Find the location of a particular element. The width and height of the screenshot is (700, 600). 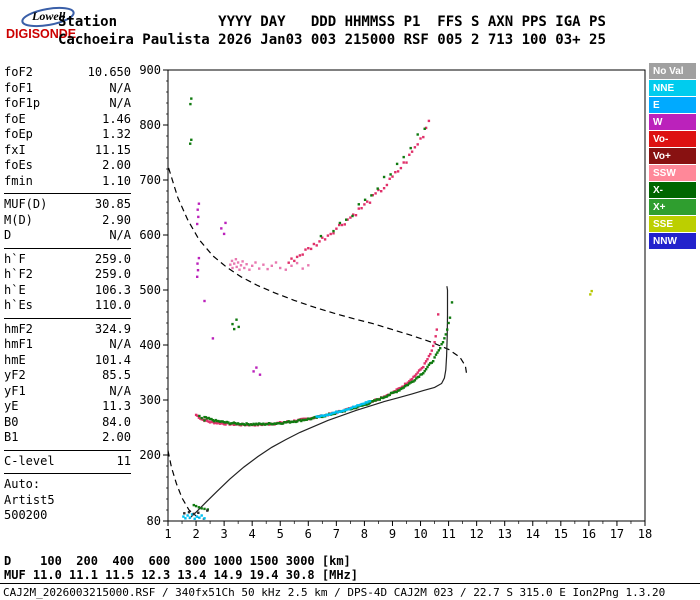

param-label: h`F2 is located at coordinates (18, 274).